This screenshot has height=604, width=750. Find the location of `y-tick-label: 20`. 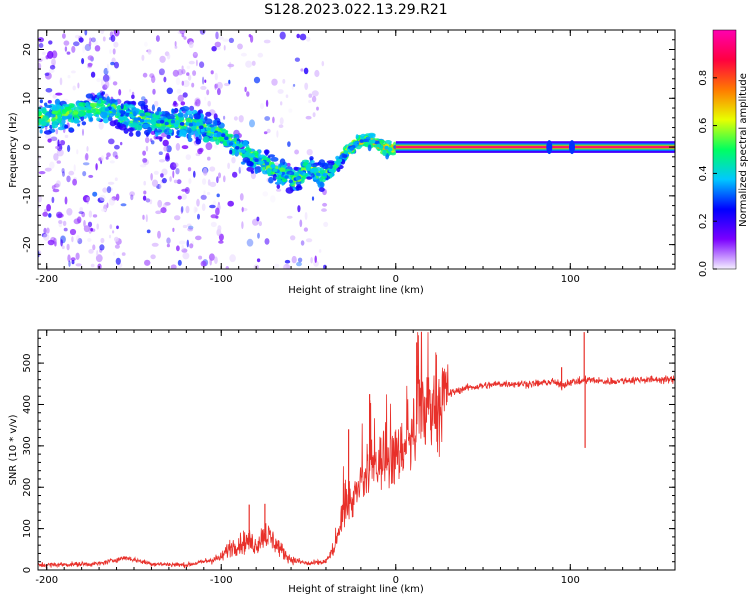

y-tick-label: 20 is located at coordinates (27, 49).